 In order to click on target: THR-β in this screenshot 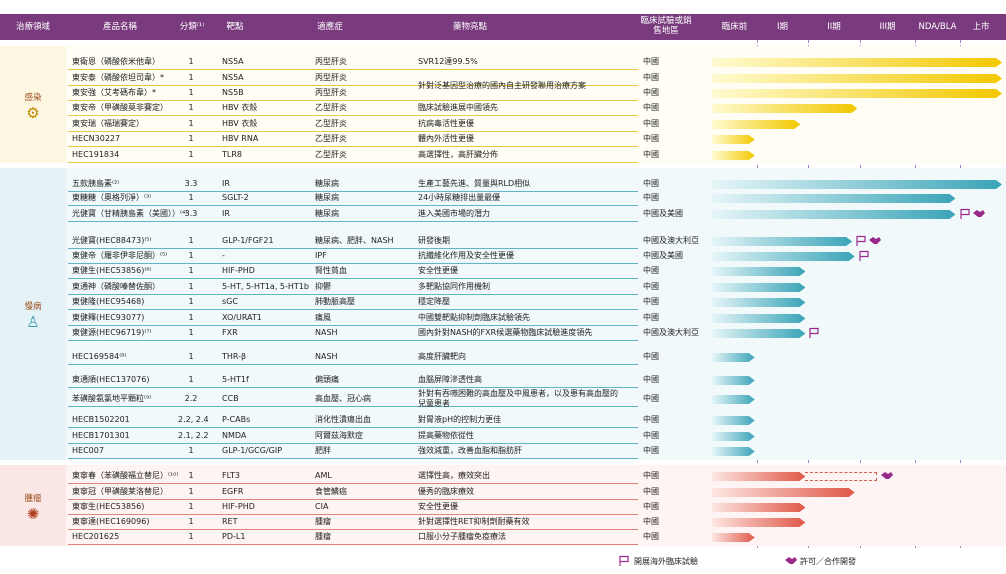, I will do `click(234, 356)`.